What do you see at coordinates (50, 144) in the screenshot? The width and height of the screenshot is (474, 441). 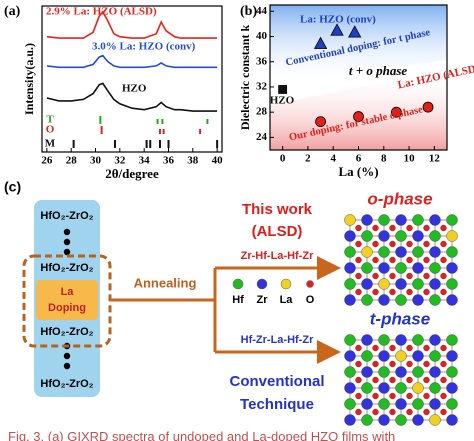 I see `reference-label: M` at bounding box center [50, 144].